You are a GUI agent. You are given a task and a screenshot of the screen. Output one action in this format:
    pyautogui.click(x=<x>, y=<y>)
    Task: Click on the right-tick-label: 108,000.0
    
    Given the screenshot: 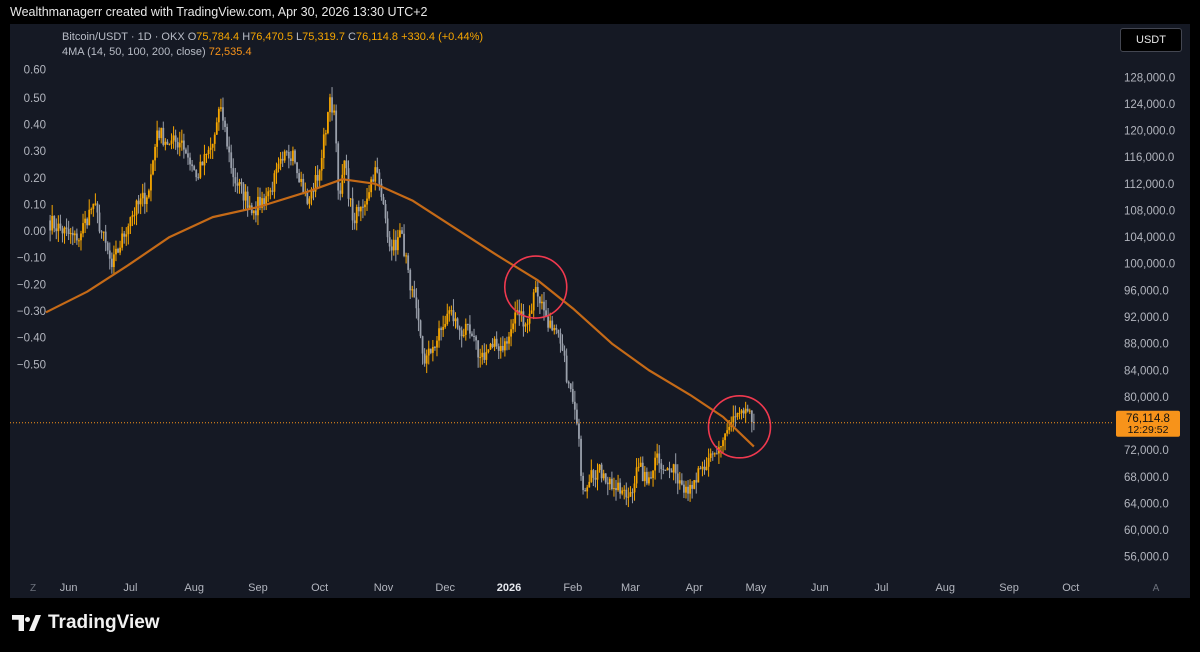 What is the action you would take?
    pyautogui.click(x=1149, y=211)
    